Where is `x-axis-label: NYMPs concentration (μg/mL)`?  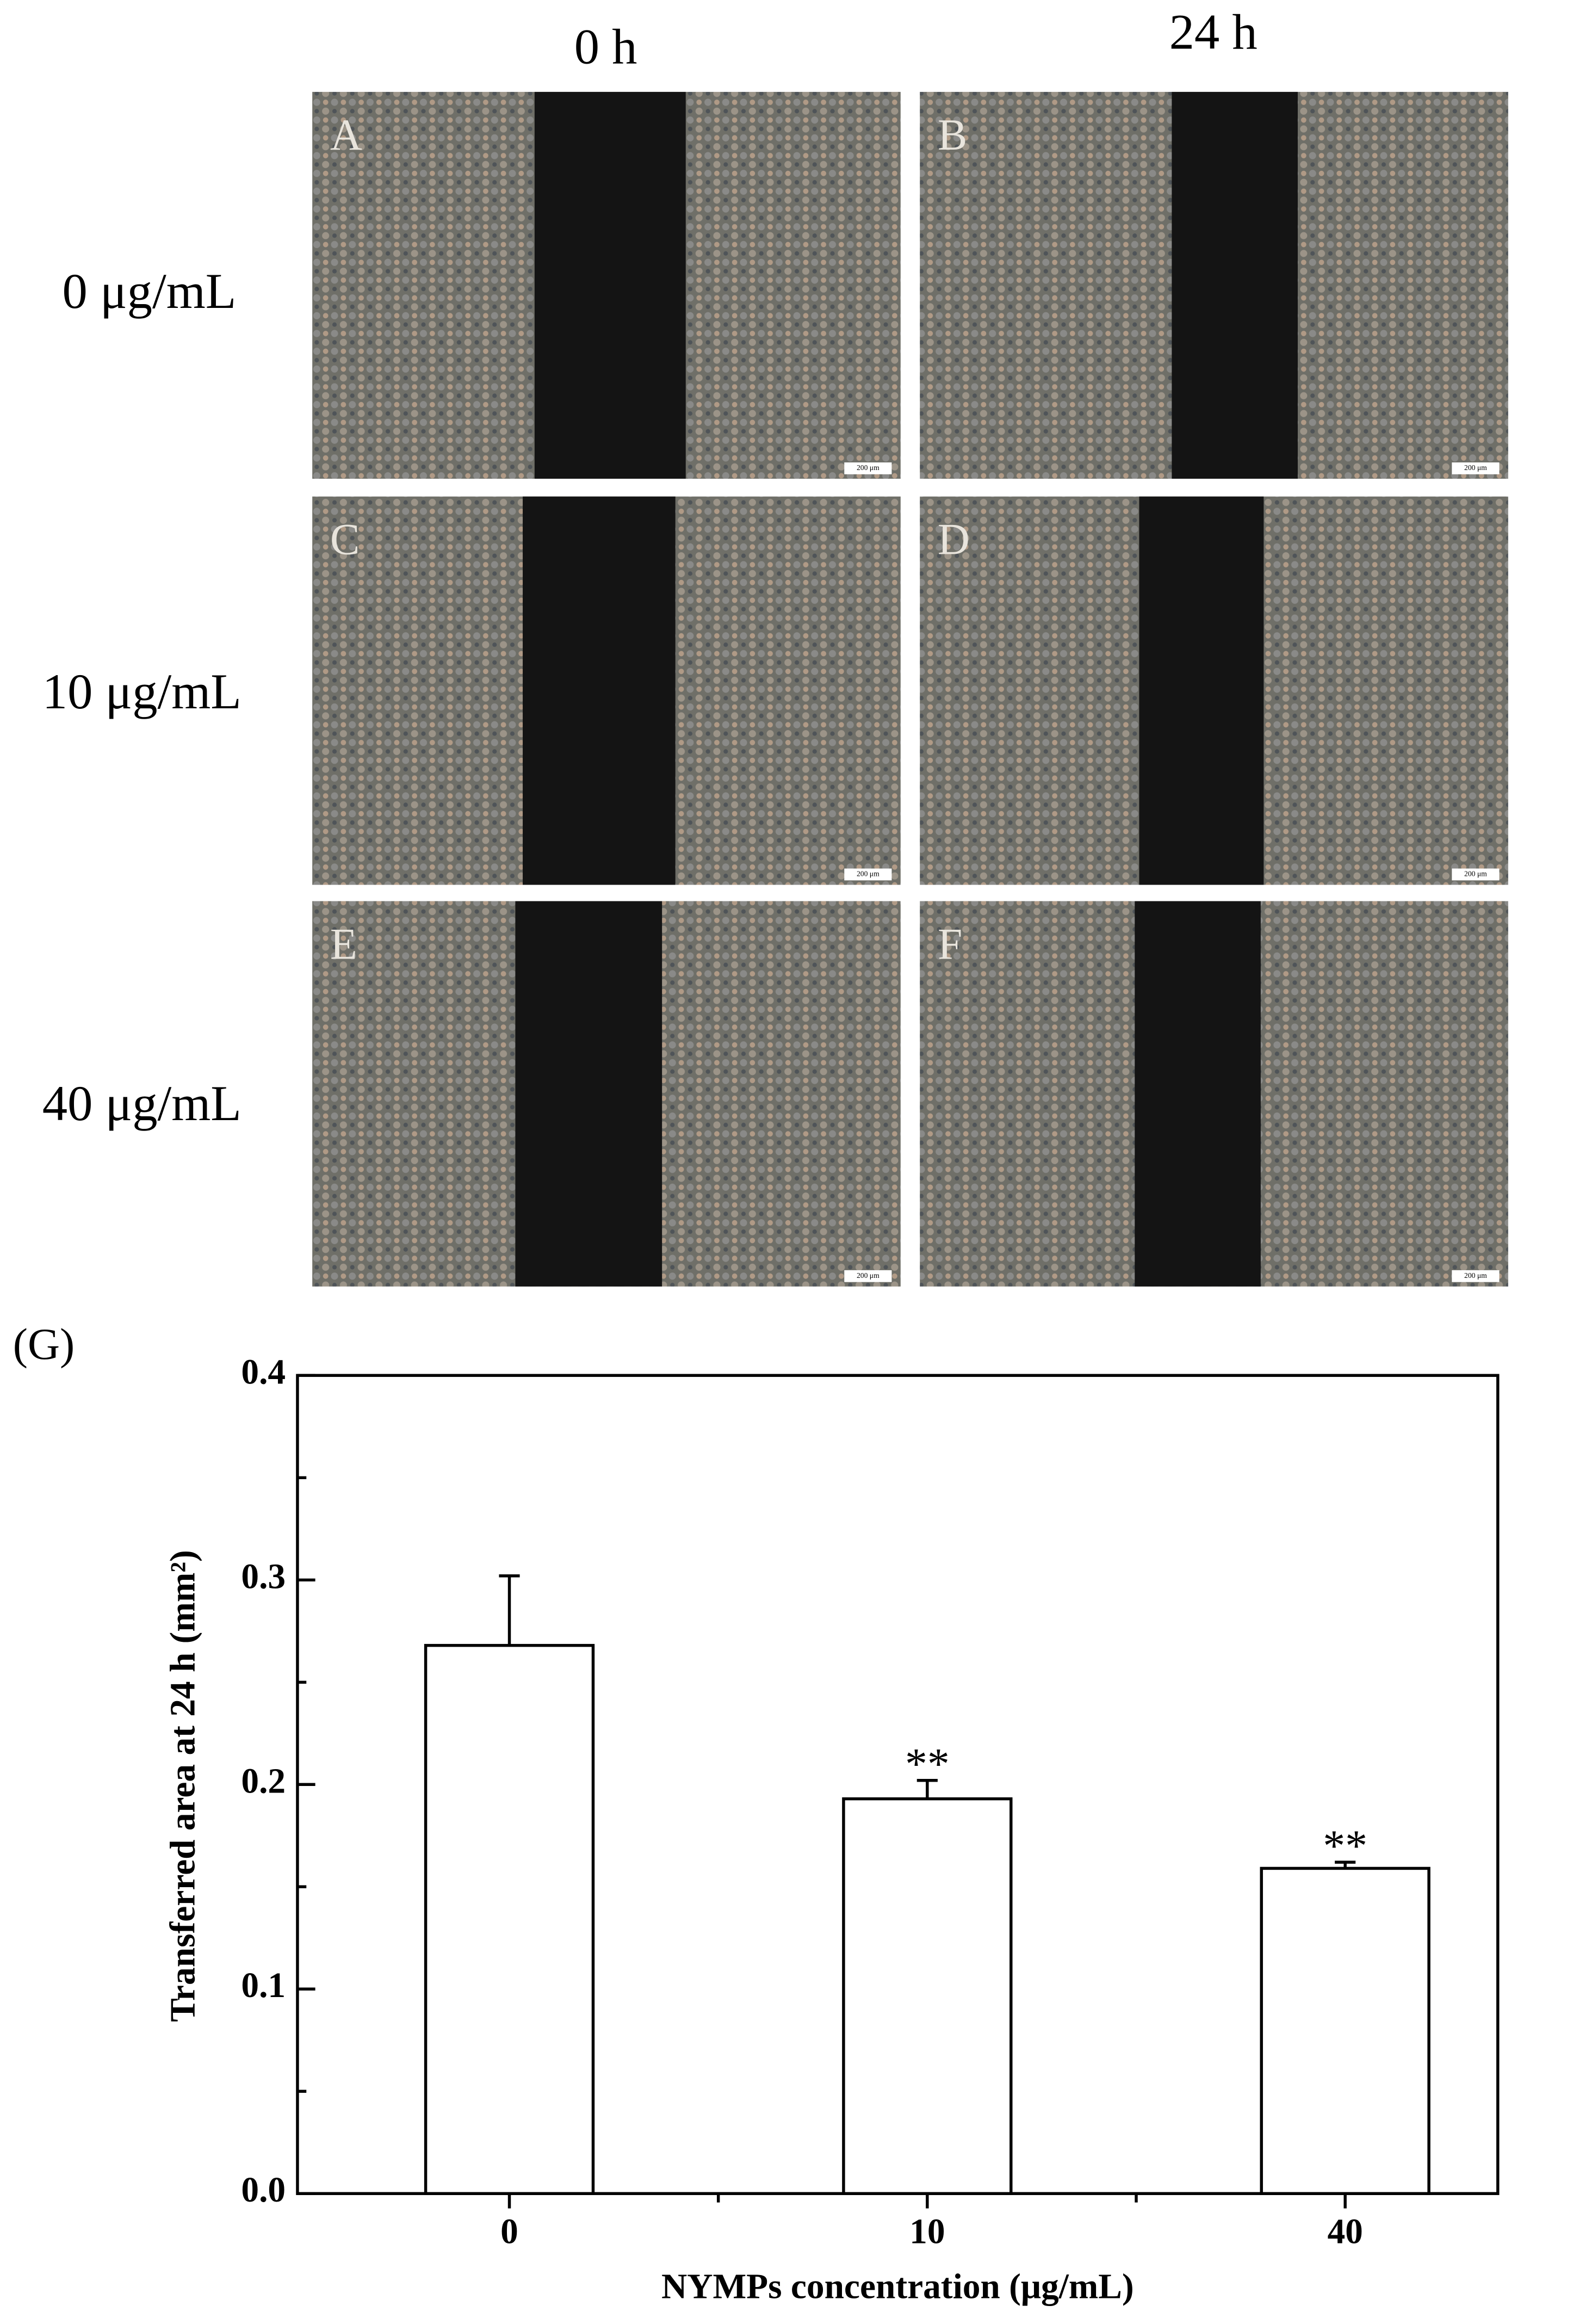 x-axis-label: NYMPs concentration (μg/mL) is located at coordinates (897, 2286).